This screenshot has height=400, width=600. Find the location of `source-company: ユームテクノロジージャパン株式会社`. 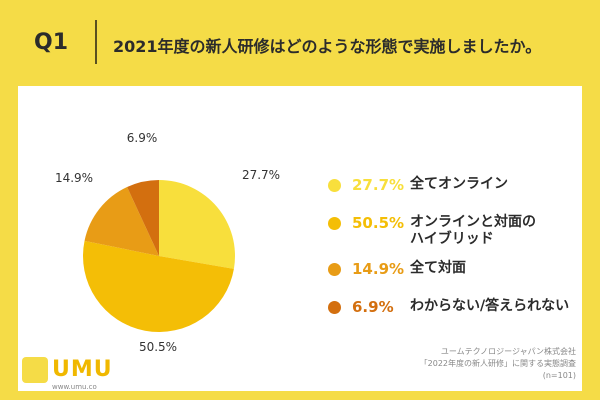

source-company: ユームテクノロジージャパン株式会社 is located at coordinates (508, 351).